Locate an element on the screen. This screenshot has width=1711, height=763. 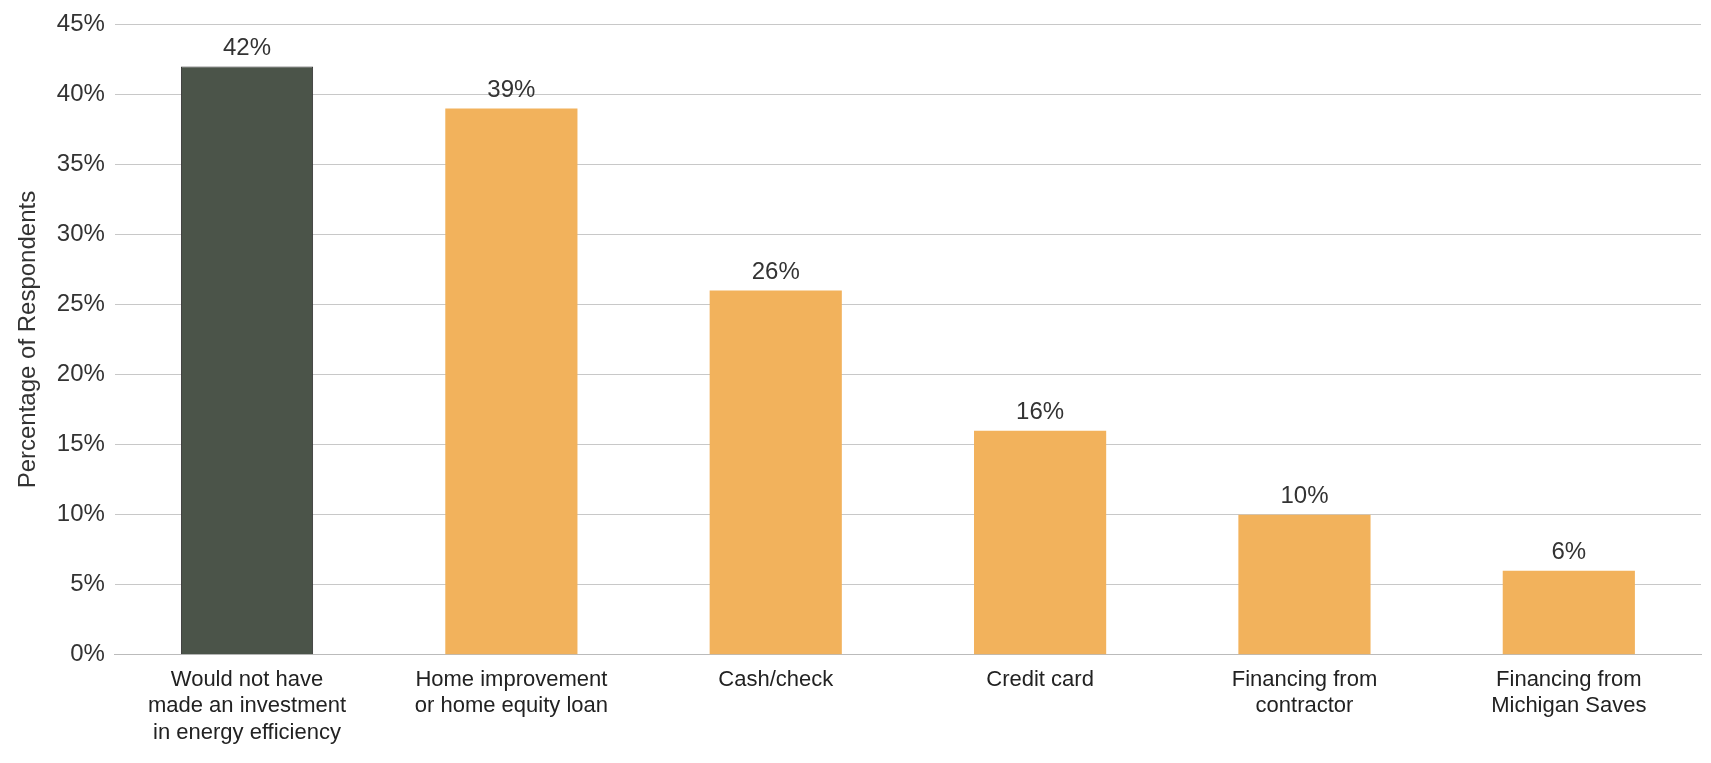
data-label: 6% is located at coordinates (1569, 551).